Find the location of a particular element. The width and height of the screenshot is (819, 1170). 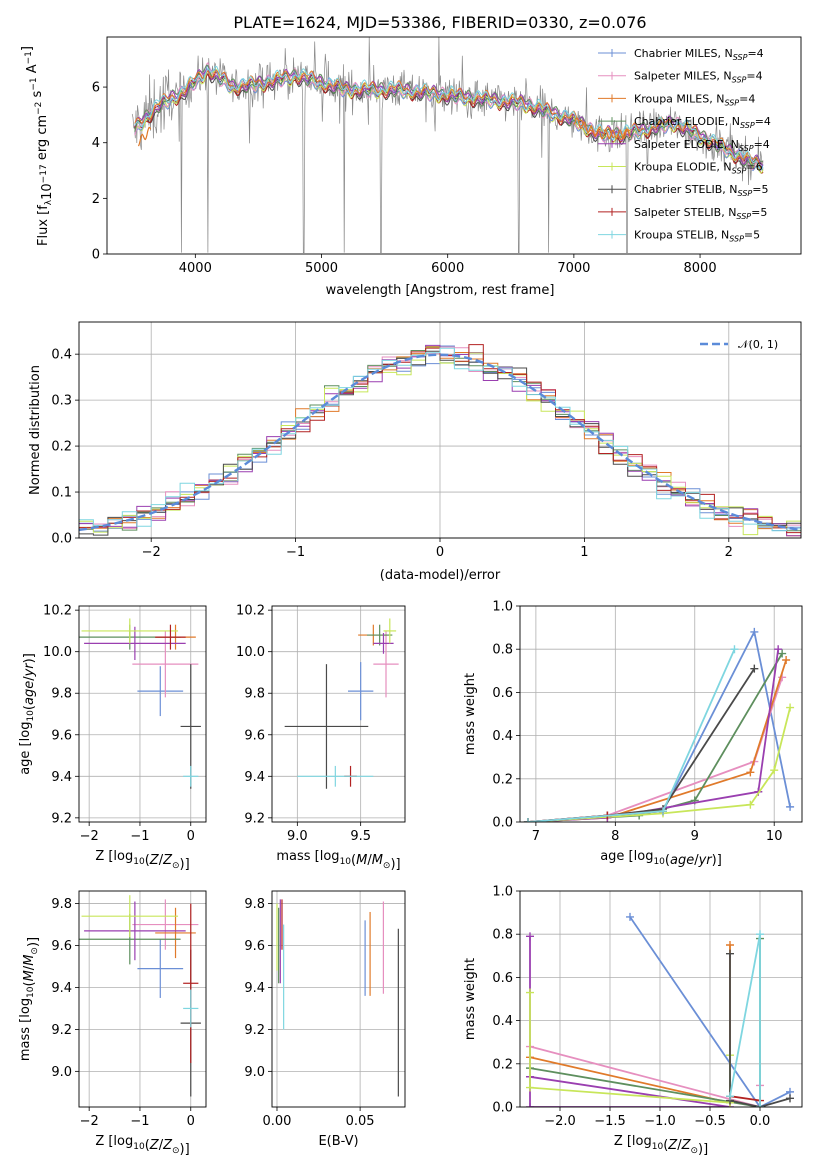

label-part: ⊙ is located at coordinates (387, 866).